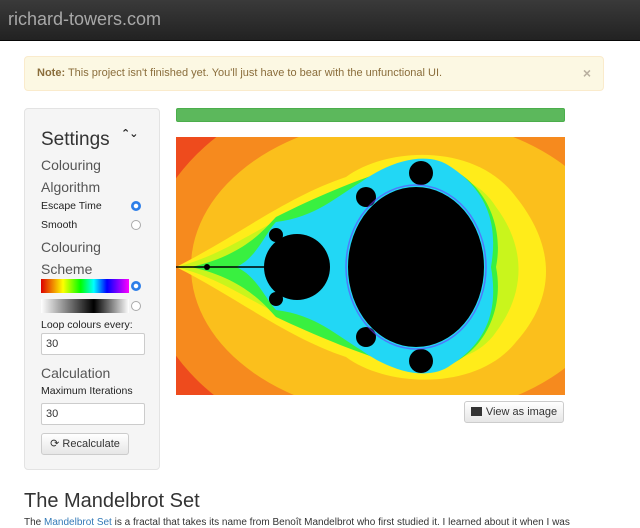 The width and height of the screenshot is (640, 528). What do you see at coordinates (87, 391) in the screenshot?
I see `max-iterations-label: Maximum Iterations` at bounding box center [87, 391].